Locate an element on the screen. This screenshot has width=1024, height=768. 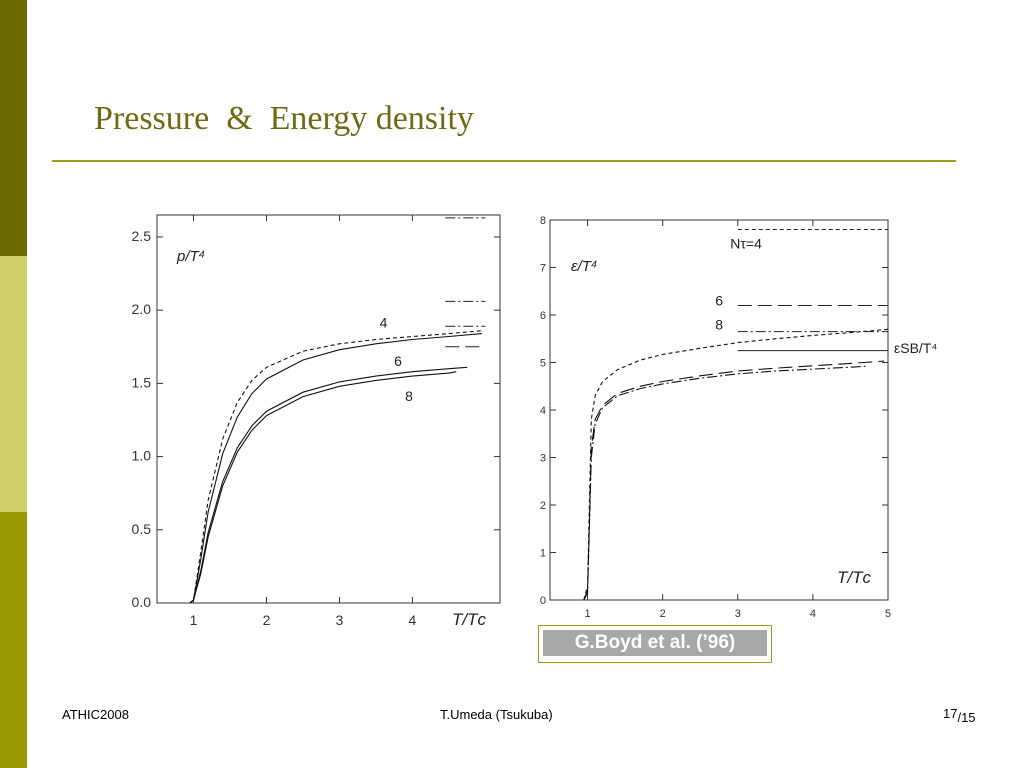
chart1-xtick-label-2: 3 is located at coordinates (738, 614).